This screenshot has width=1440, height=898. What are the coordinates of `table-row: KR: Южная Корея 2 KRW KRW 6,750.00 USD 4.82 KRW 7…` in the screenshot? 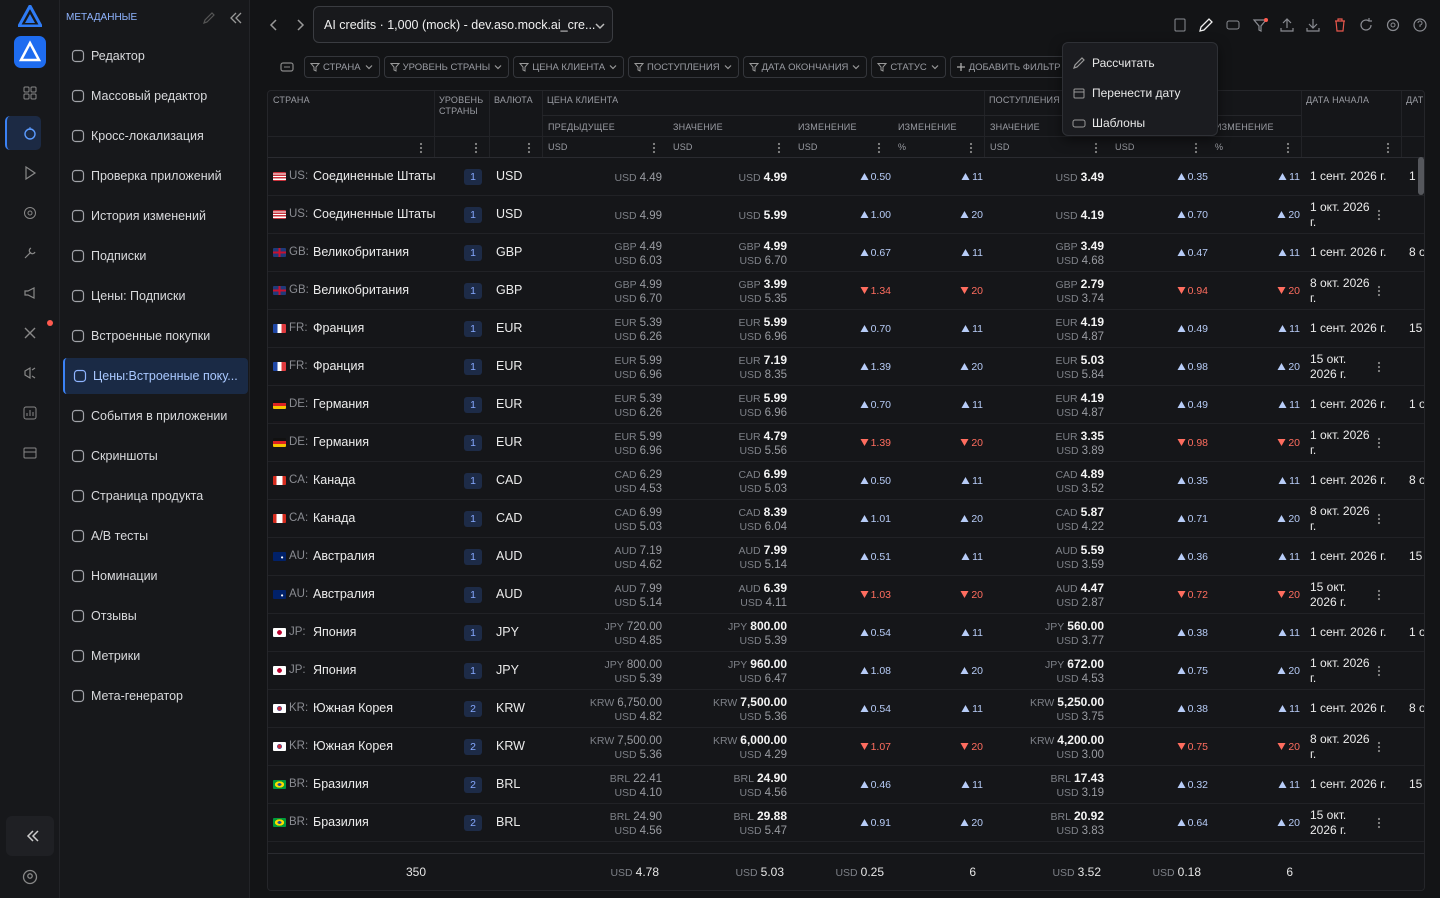 It's located at (846, 709).